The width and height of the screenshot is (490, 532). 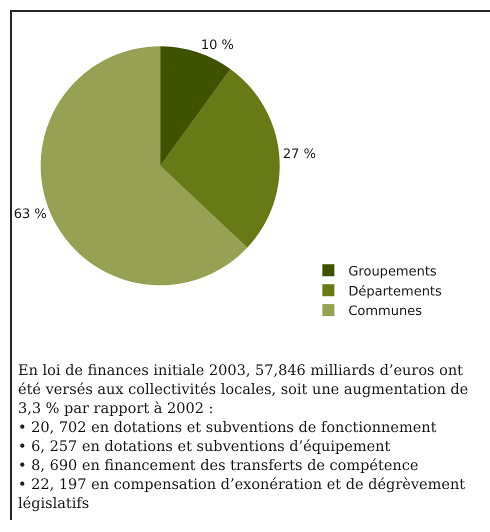 I want to click on text: En loi de finances initiale 2003, 57,846 milliards d’euros ont été versés aux collectivités locales, soit une augmentation de 3,3 % par rapport à 2002 :, so click(x=244, y=390).